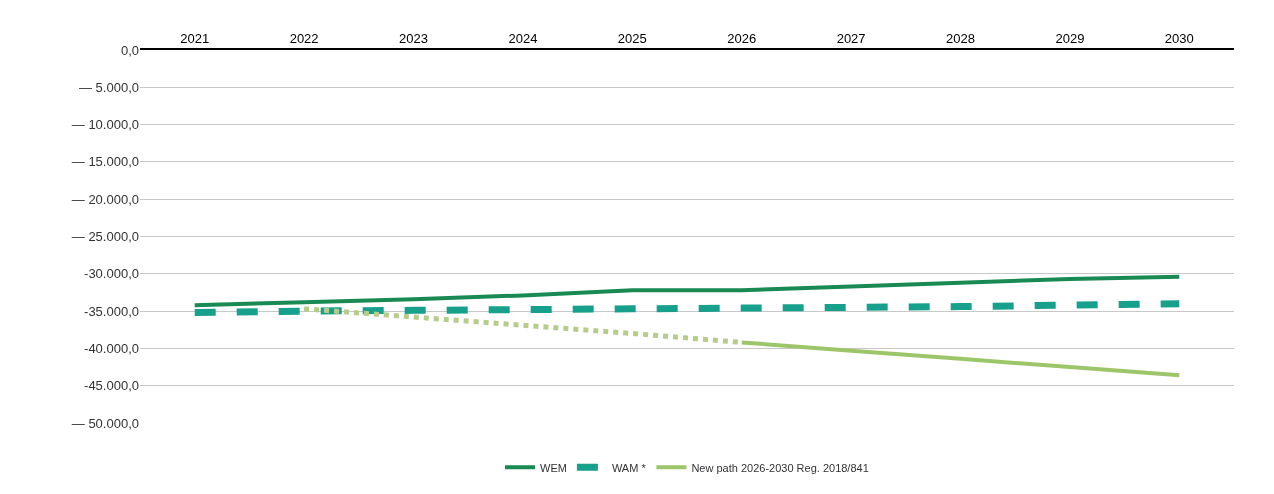 This screenshot has height=494, width=1274. What do you see at coordinates (304, 38) in the screenshot?
I see `x-tick-label: 2022` at bounding box center [304, 38].